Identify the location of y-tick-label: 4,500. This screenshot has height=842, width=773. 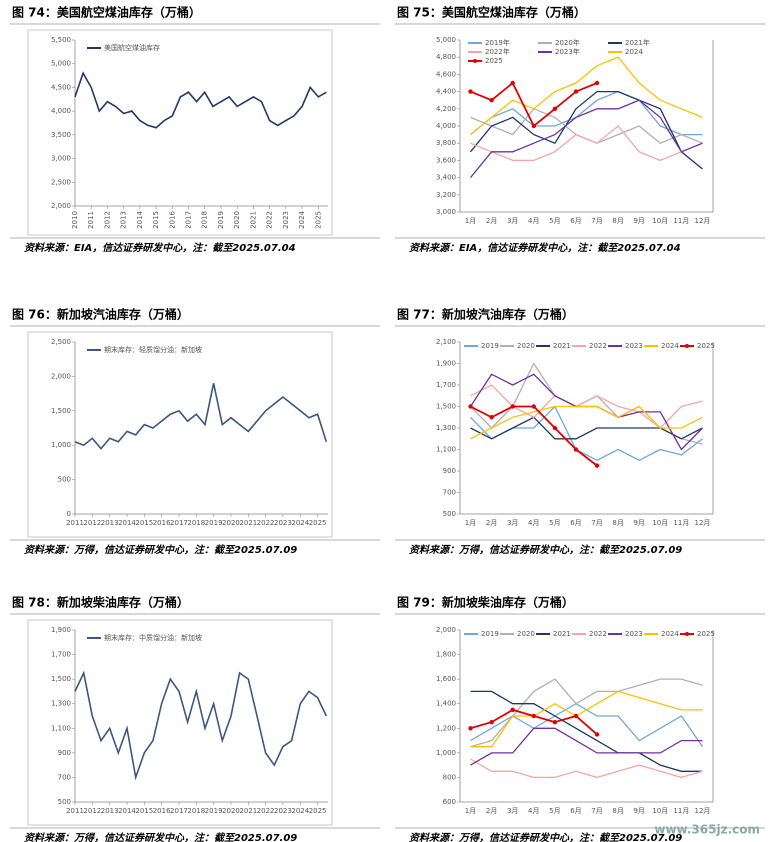
(61, 87).